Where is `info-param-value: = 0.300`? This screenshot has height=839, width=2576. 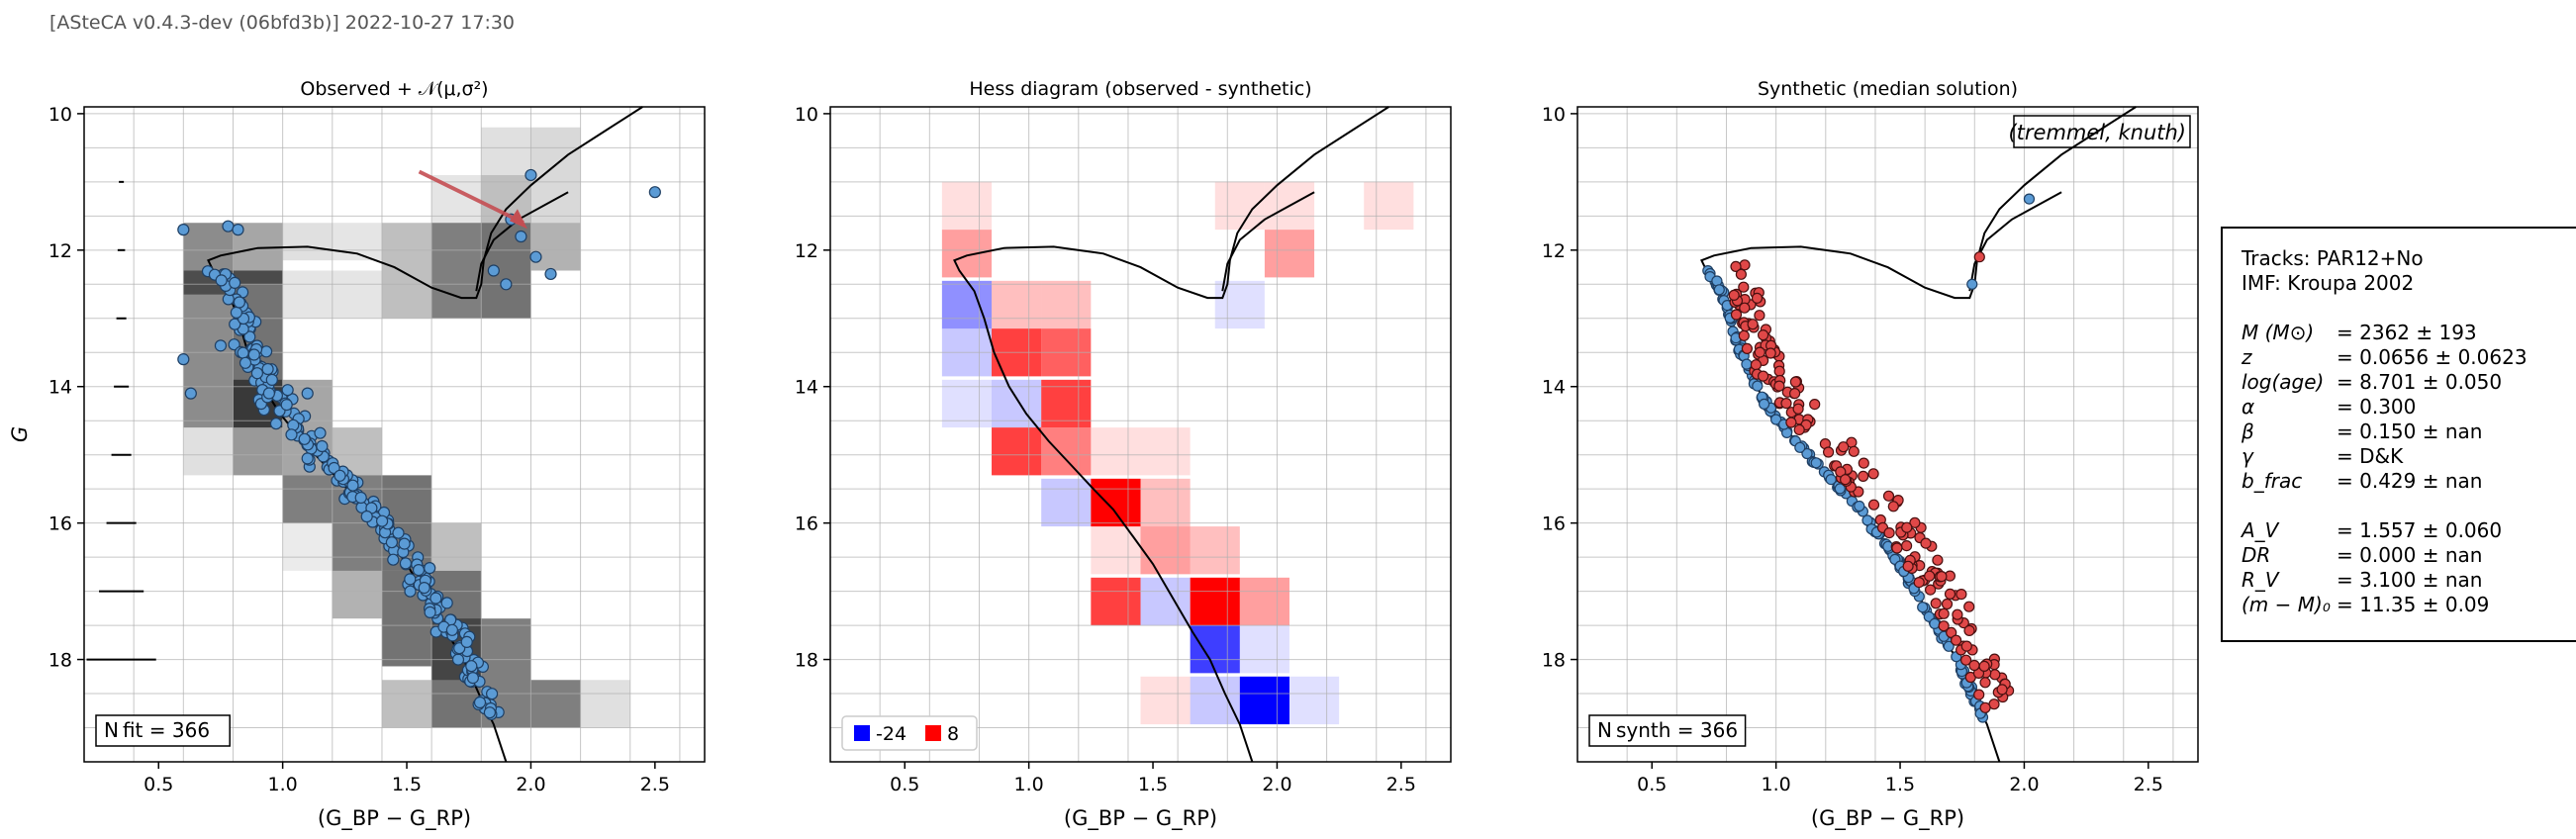
info-param-value: = 0.300 is located at coordinates (2377, 407).